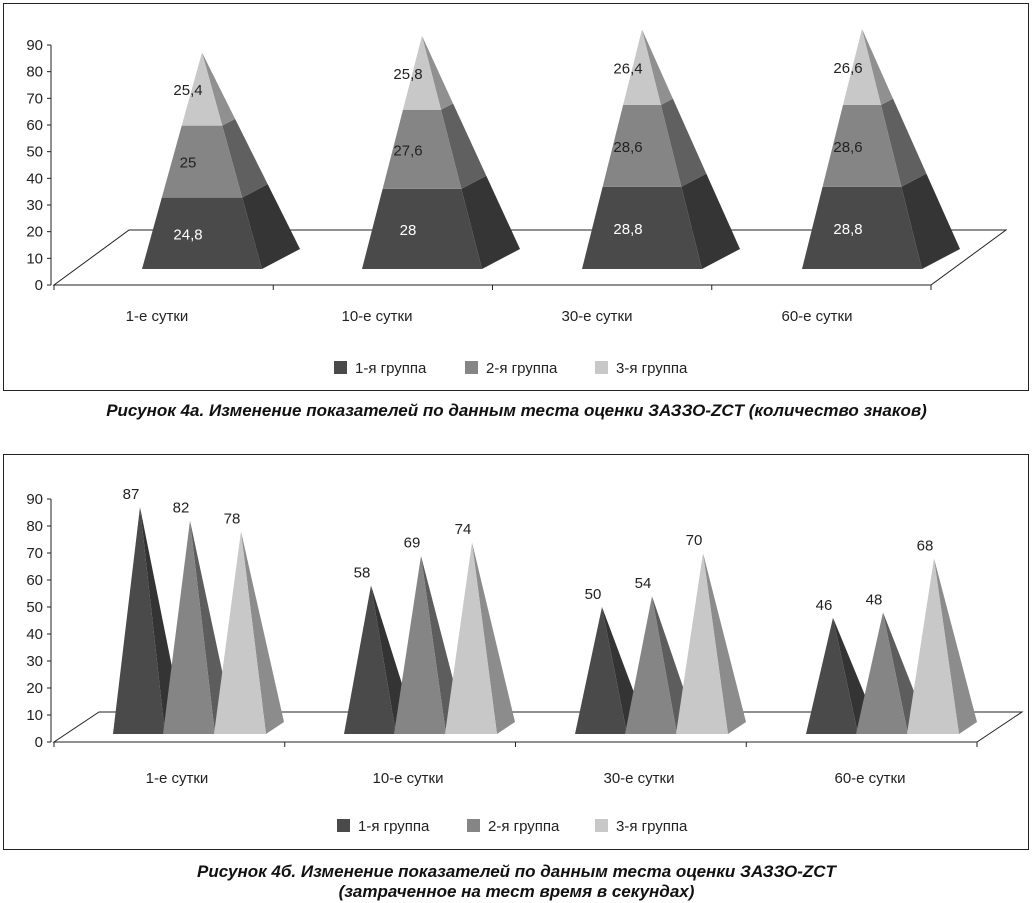 This screenshot has width=1033, height=903. I want to click on data-label: 54, so click(643, 583).